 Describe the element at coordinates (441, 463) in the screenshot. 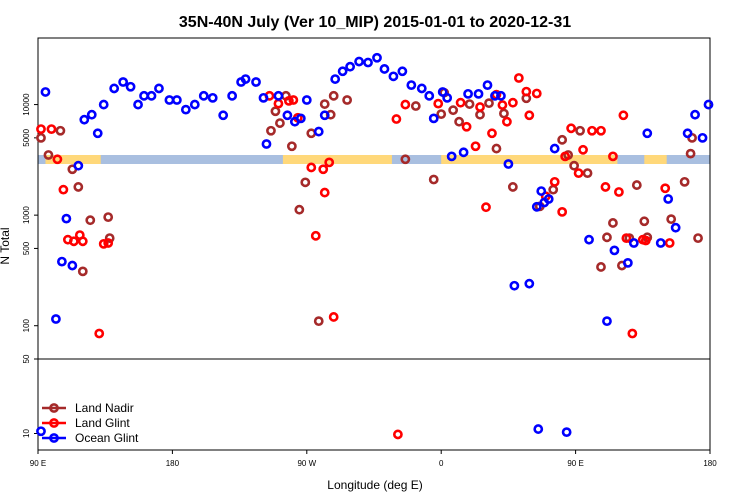

I see `x-tick-label: 0` at that location.